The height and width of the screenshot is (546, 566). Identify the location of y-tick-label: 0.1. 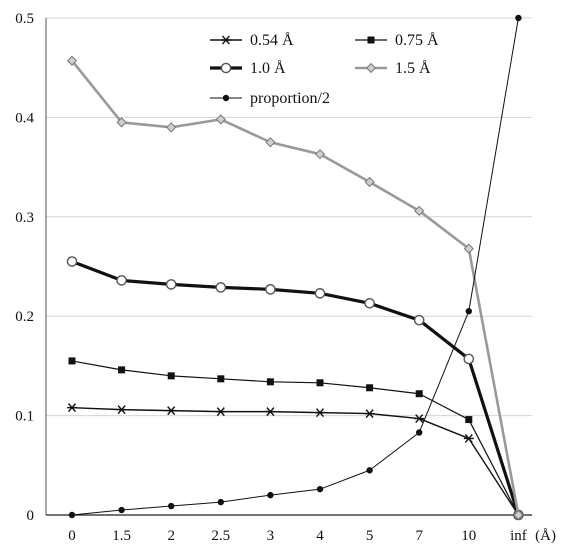
(24, 417).